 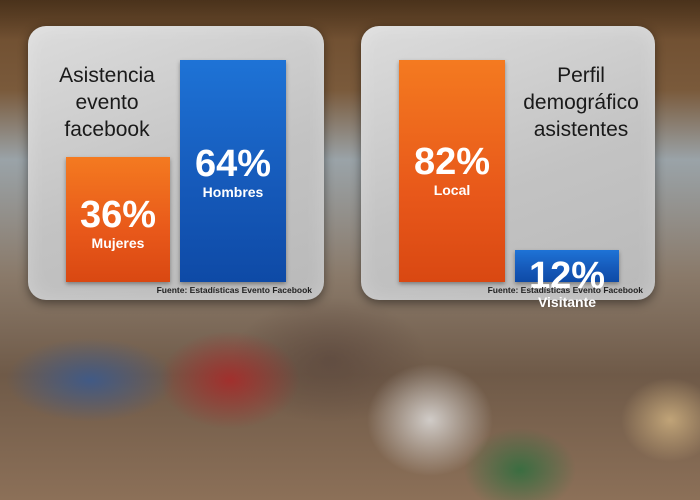 What do you see at coordinates (118, 243) in the screenshot?
I see `bar-category-label: Mujeres` at bounding box center [118, 243].